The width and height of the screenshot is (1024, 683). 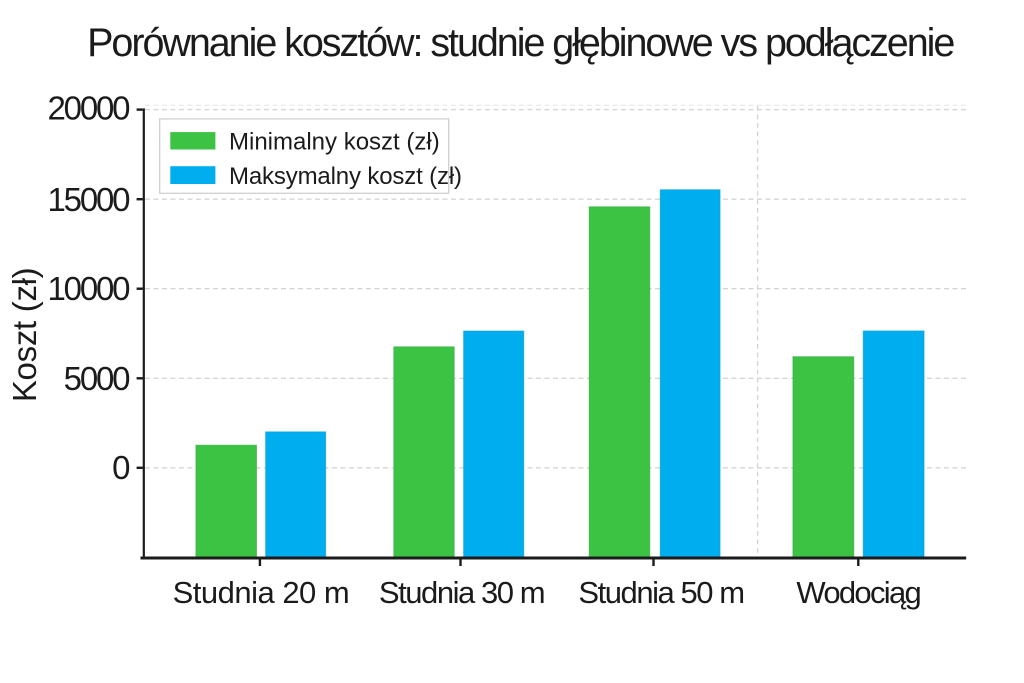 I want to click on svg-text: 5000, so click(x=97, y=378).